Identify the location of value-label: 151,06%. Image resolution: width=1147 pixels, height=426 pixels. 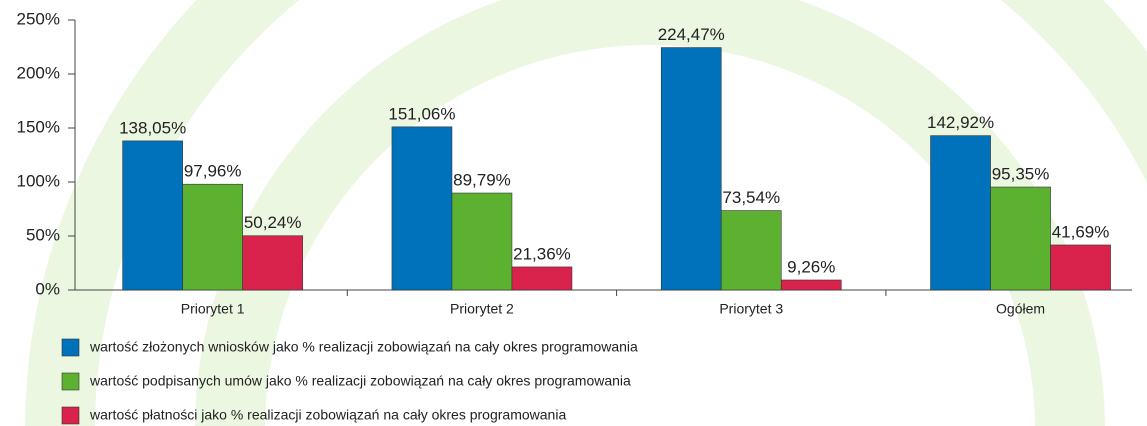
(421, 113).